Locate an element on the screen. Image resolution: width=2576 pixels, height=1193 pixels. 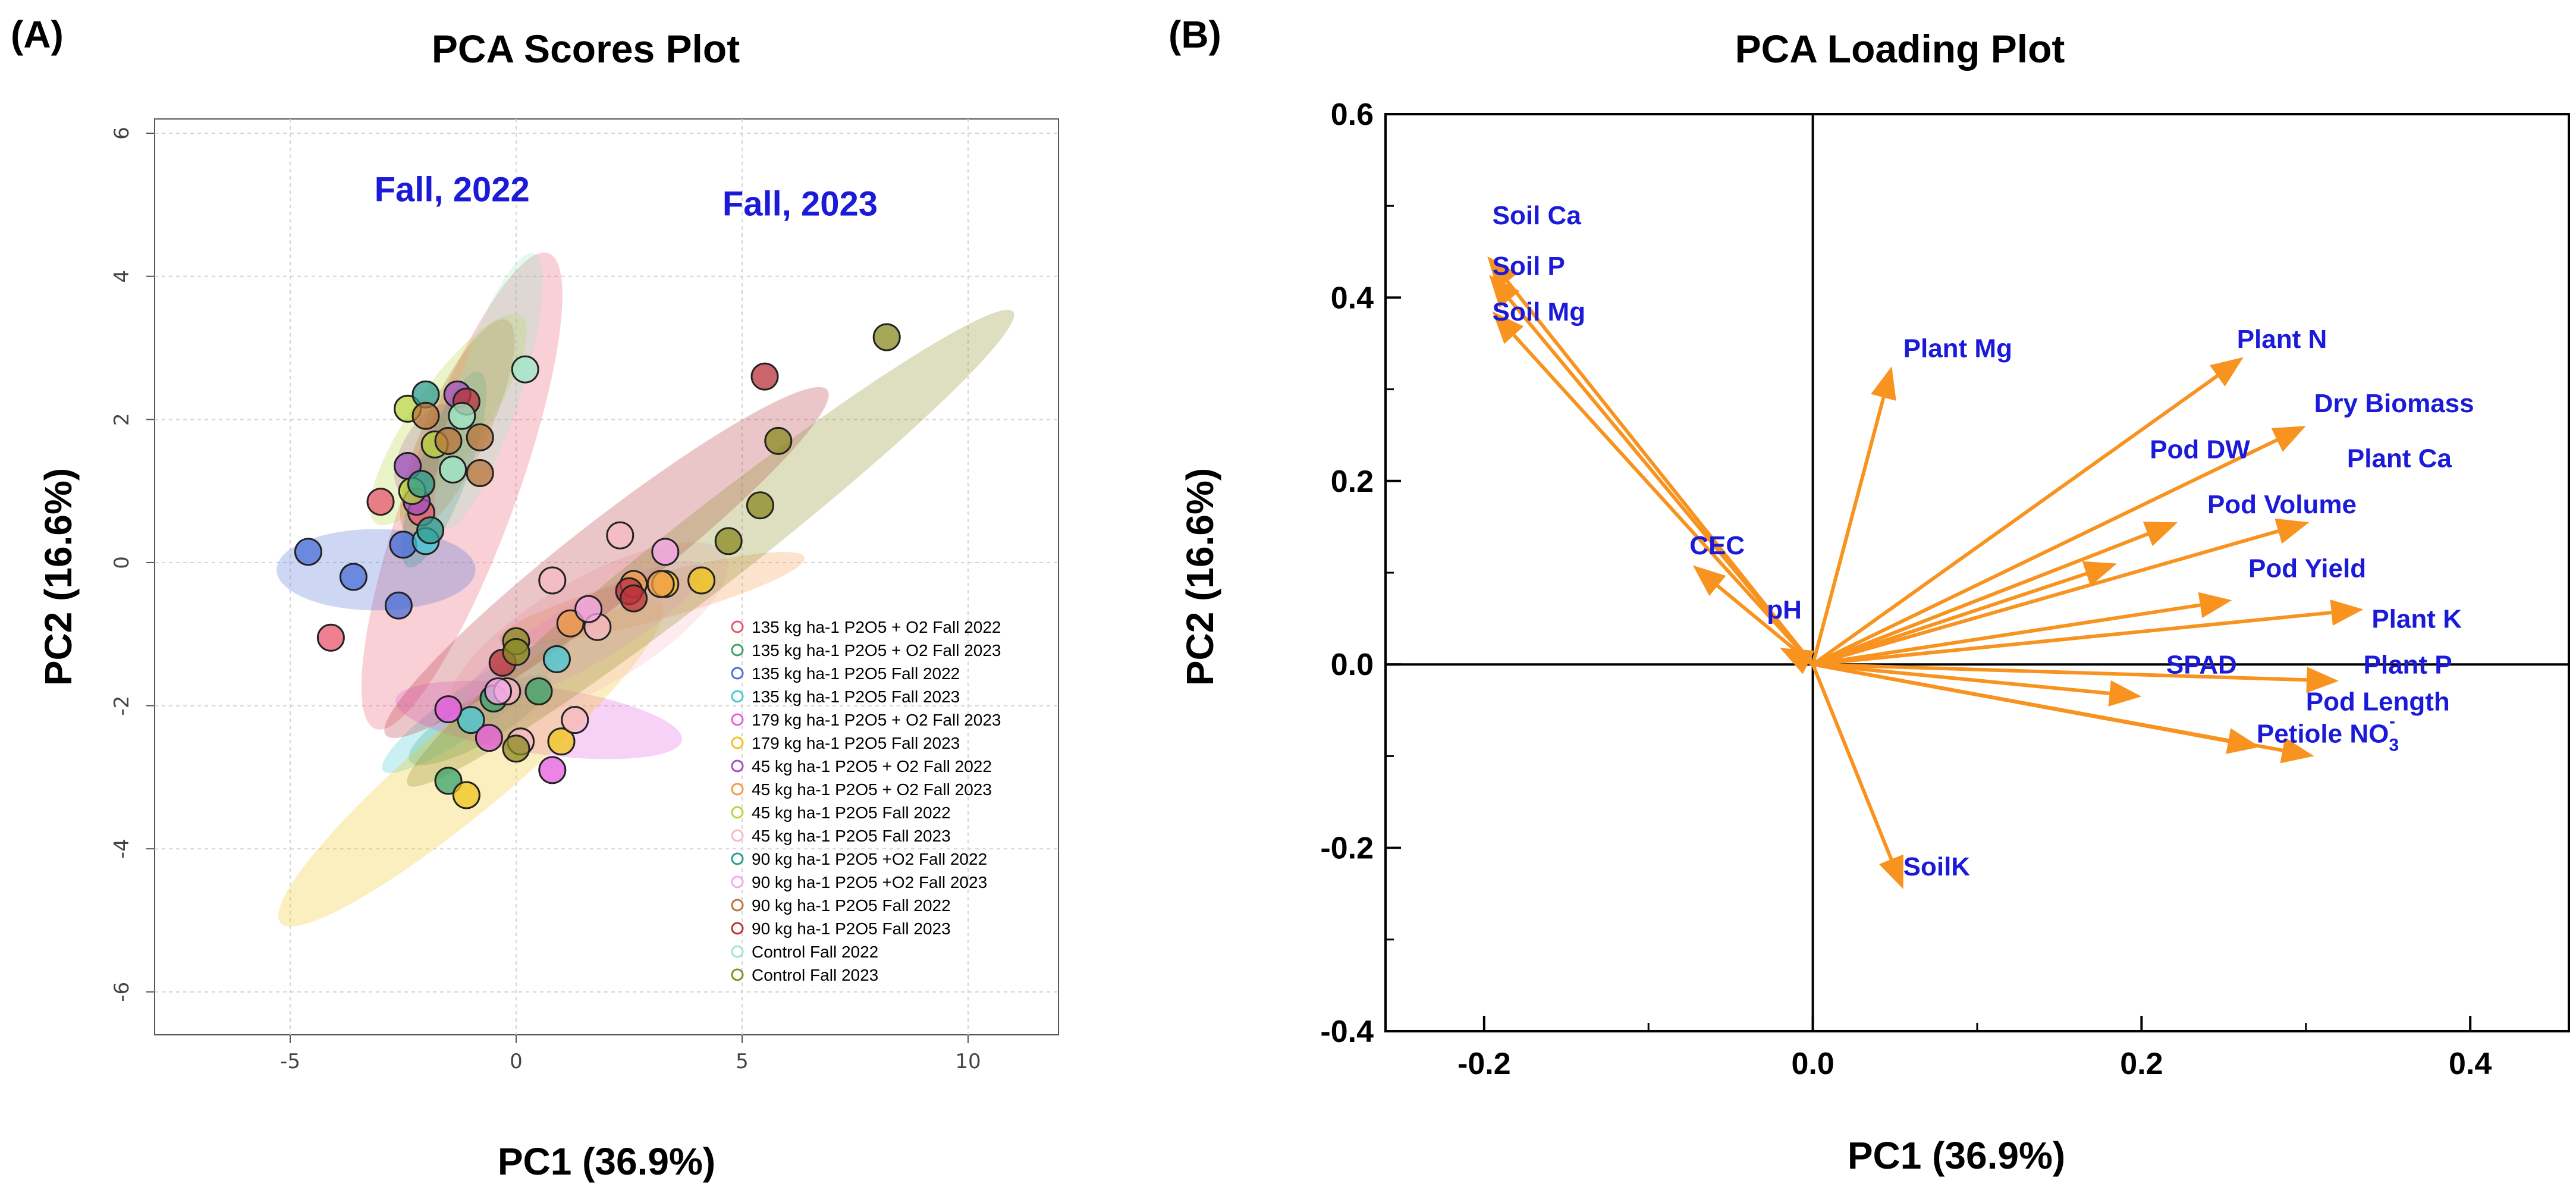
legend-entry: 135 kg ha-1 P2O5 + O2 Fall 2022 is located at coordinates (876, 627).